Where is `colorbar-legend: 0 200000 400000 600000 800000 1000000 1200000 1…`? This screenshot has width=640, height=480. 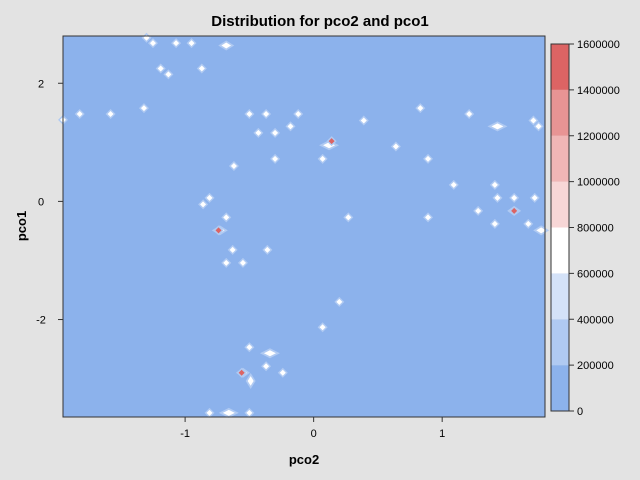
colorbar-legend: 0 200000 400000 600000 800000 1000000 1200000 1… is located at coordinates (585, 228).